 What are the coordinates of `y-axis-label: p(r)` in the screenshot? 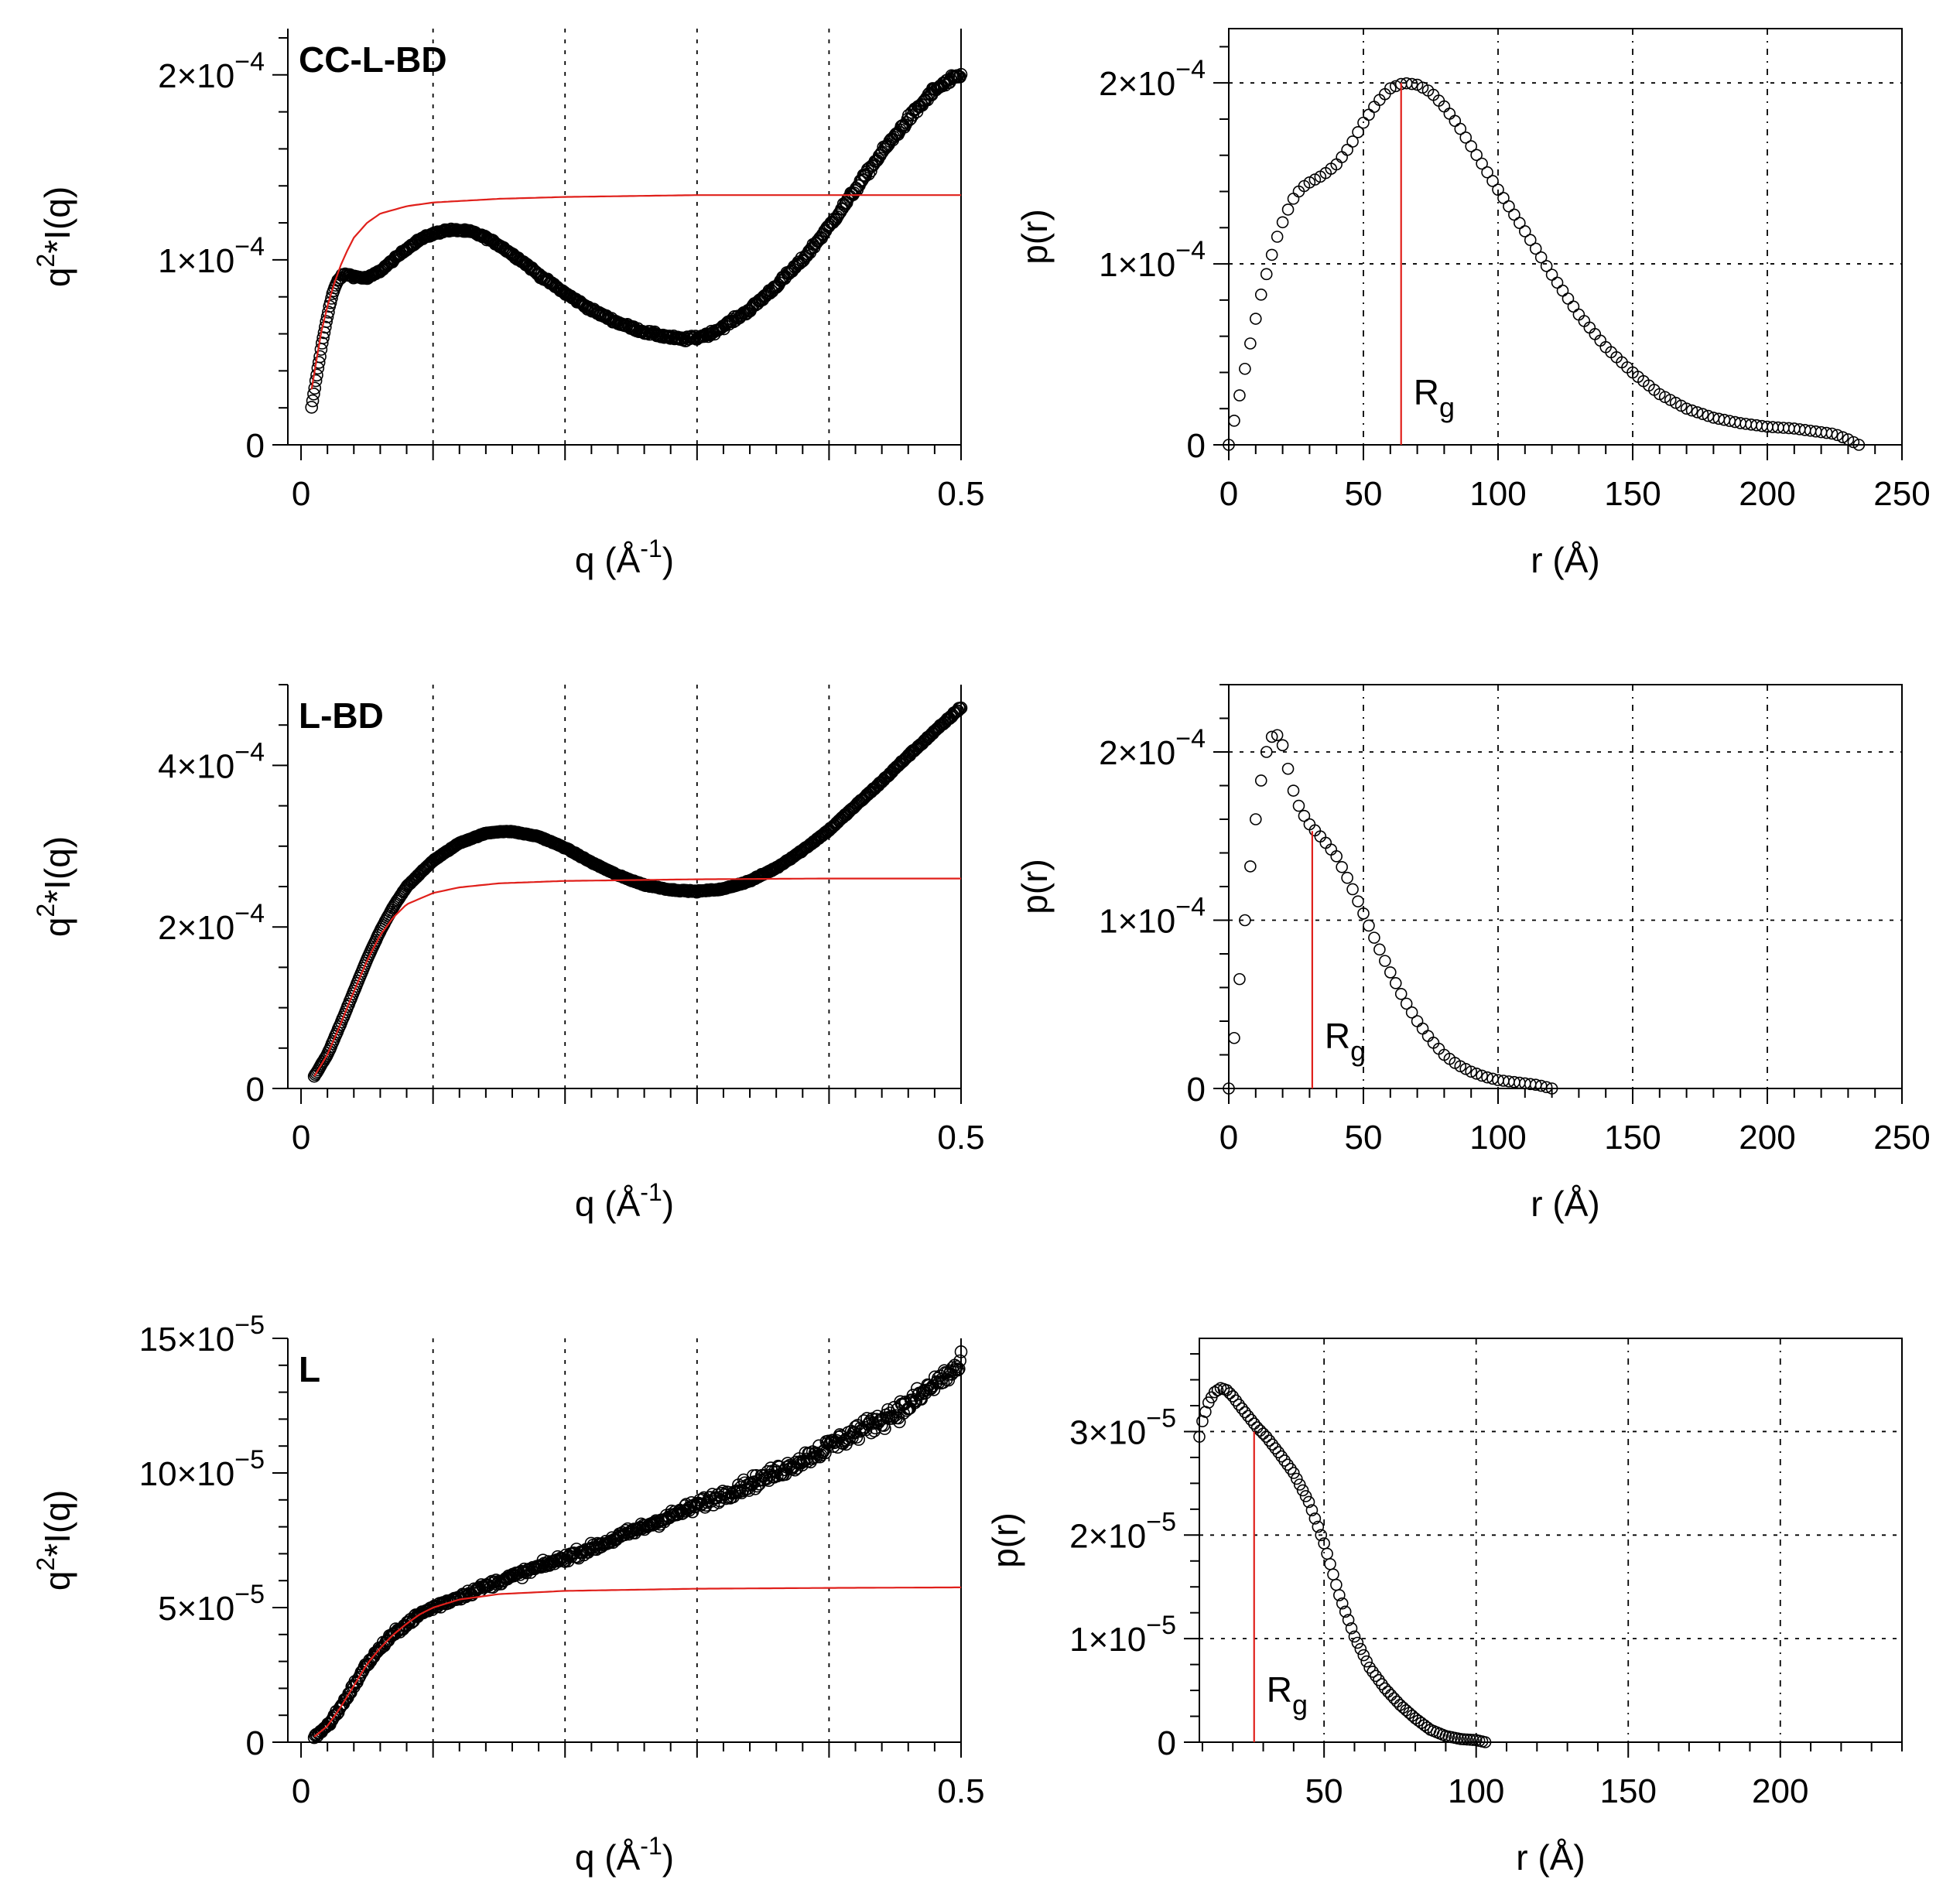 It's located at (1034, 237).